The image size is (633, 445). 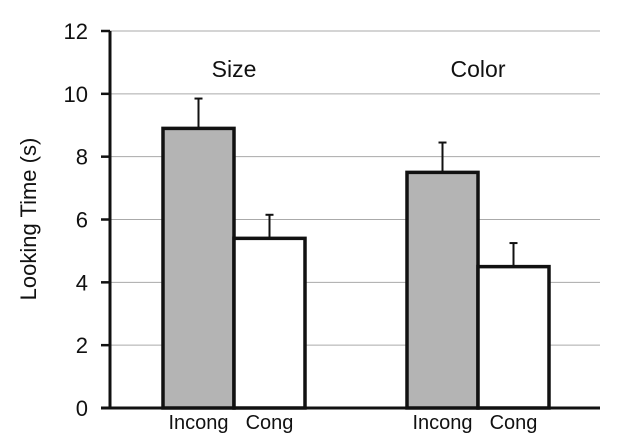 I want to click on group-label: Color, so click(x=478, y=69).